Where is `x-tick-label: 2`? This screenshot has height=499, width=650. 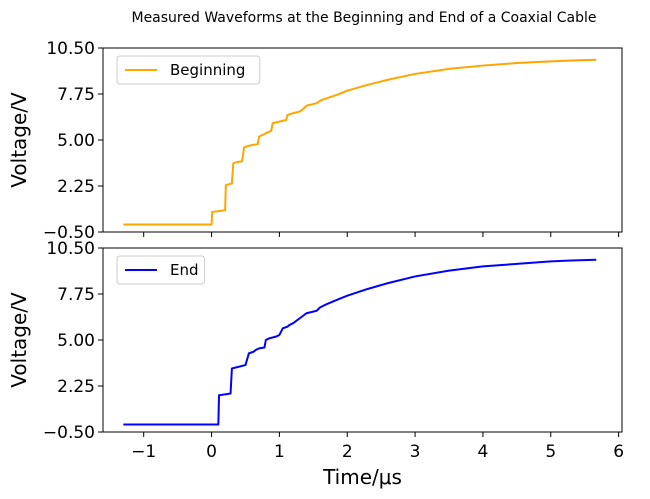 x-tick-label: 2 is located at coordinates (347, 452).